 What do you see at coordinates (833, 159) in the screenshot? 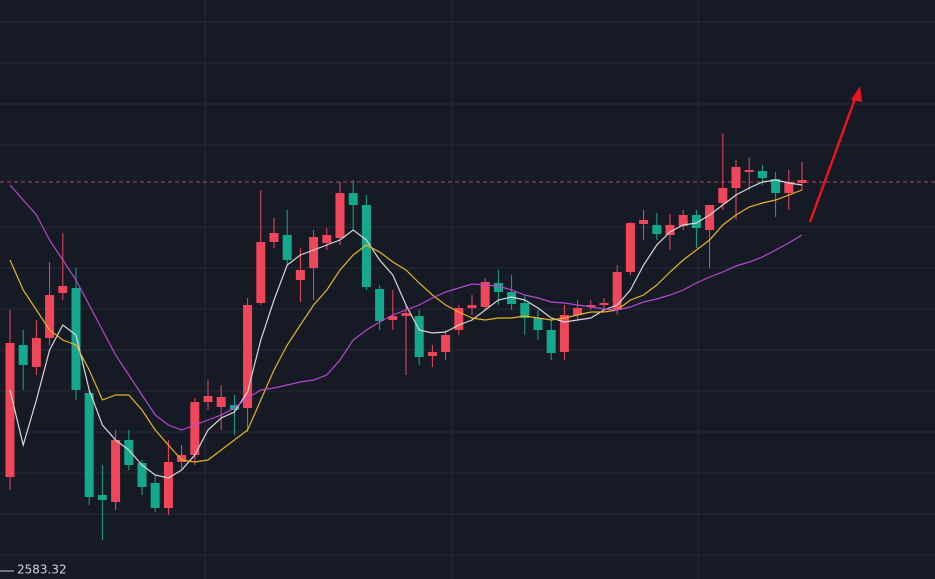
I see `arrow-shaft` at bounding box center [833, 159].